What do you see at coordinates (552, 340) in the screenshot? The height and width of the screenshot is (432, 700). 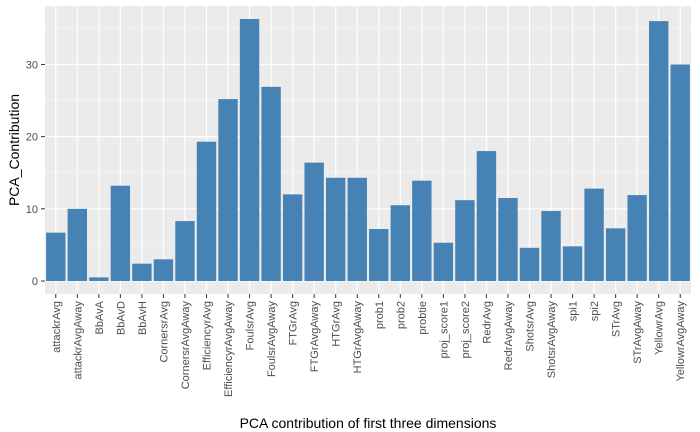 I see `x-tick-label: ShotsrAvgAway` at bounding box center [552, 340].